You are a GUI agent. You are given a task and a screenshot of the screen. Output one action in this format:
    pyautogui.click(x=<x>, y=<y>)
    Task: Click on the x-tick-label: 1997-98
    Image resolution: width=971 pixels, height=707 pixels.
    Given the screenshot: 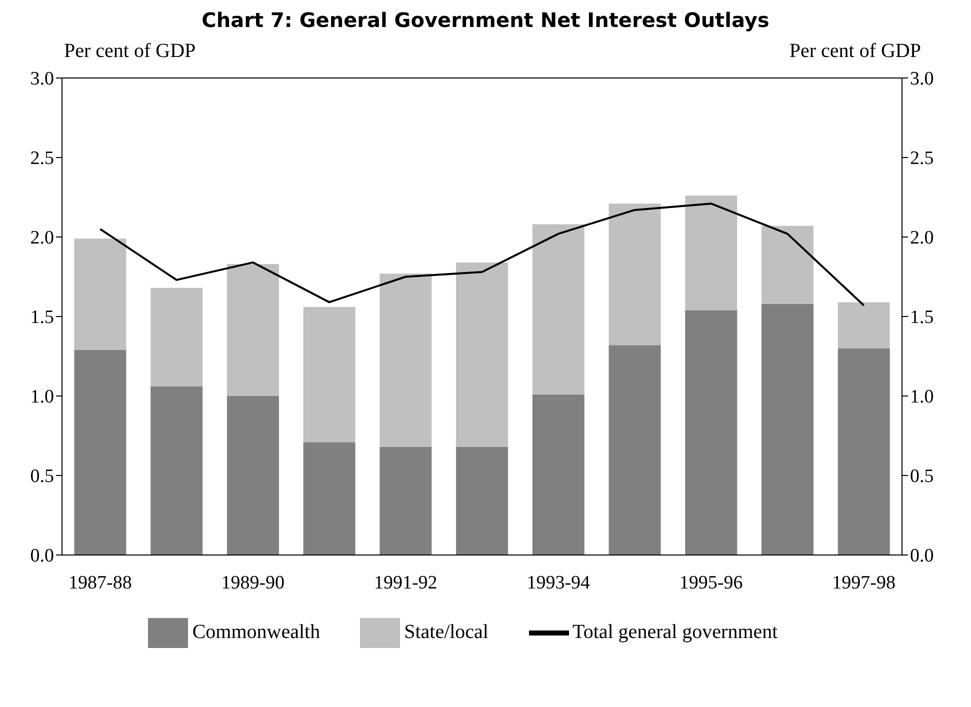 What is the action you would take?
    pyautogui.click(x=864, y=583)
    